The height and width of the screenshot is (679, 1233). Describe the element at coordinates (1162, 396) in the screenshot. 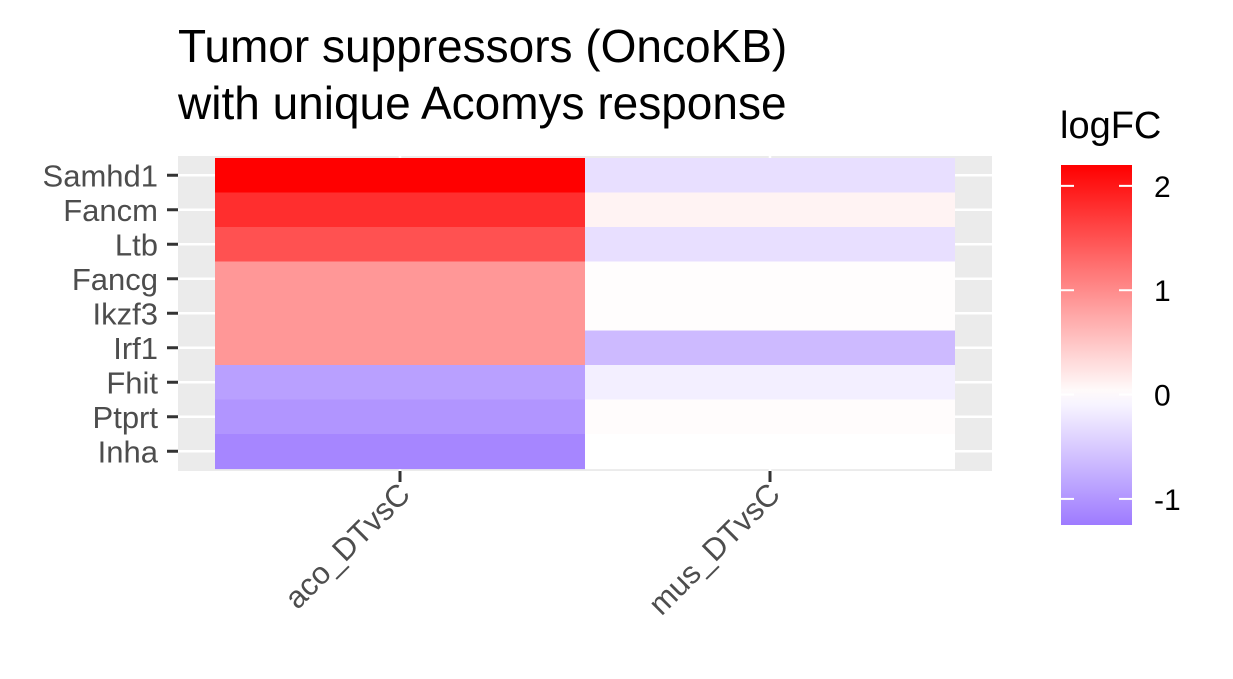

I see `legend-tick-label: 0` at that location.